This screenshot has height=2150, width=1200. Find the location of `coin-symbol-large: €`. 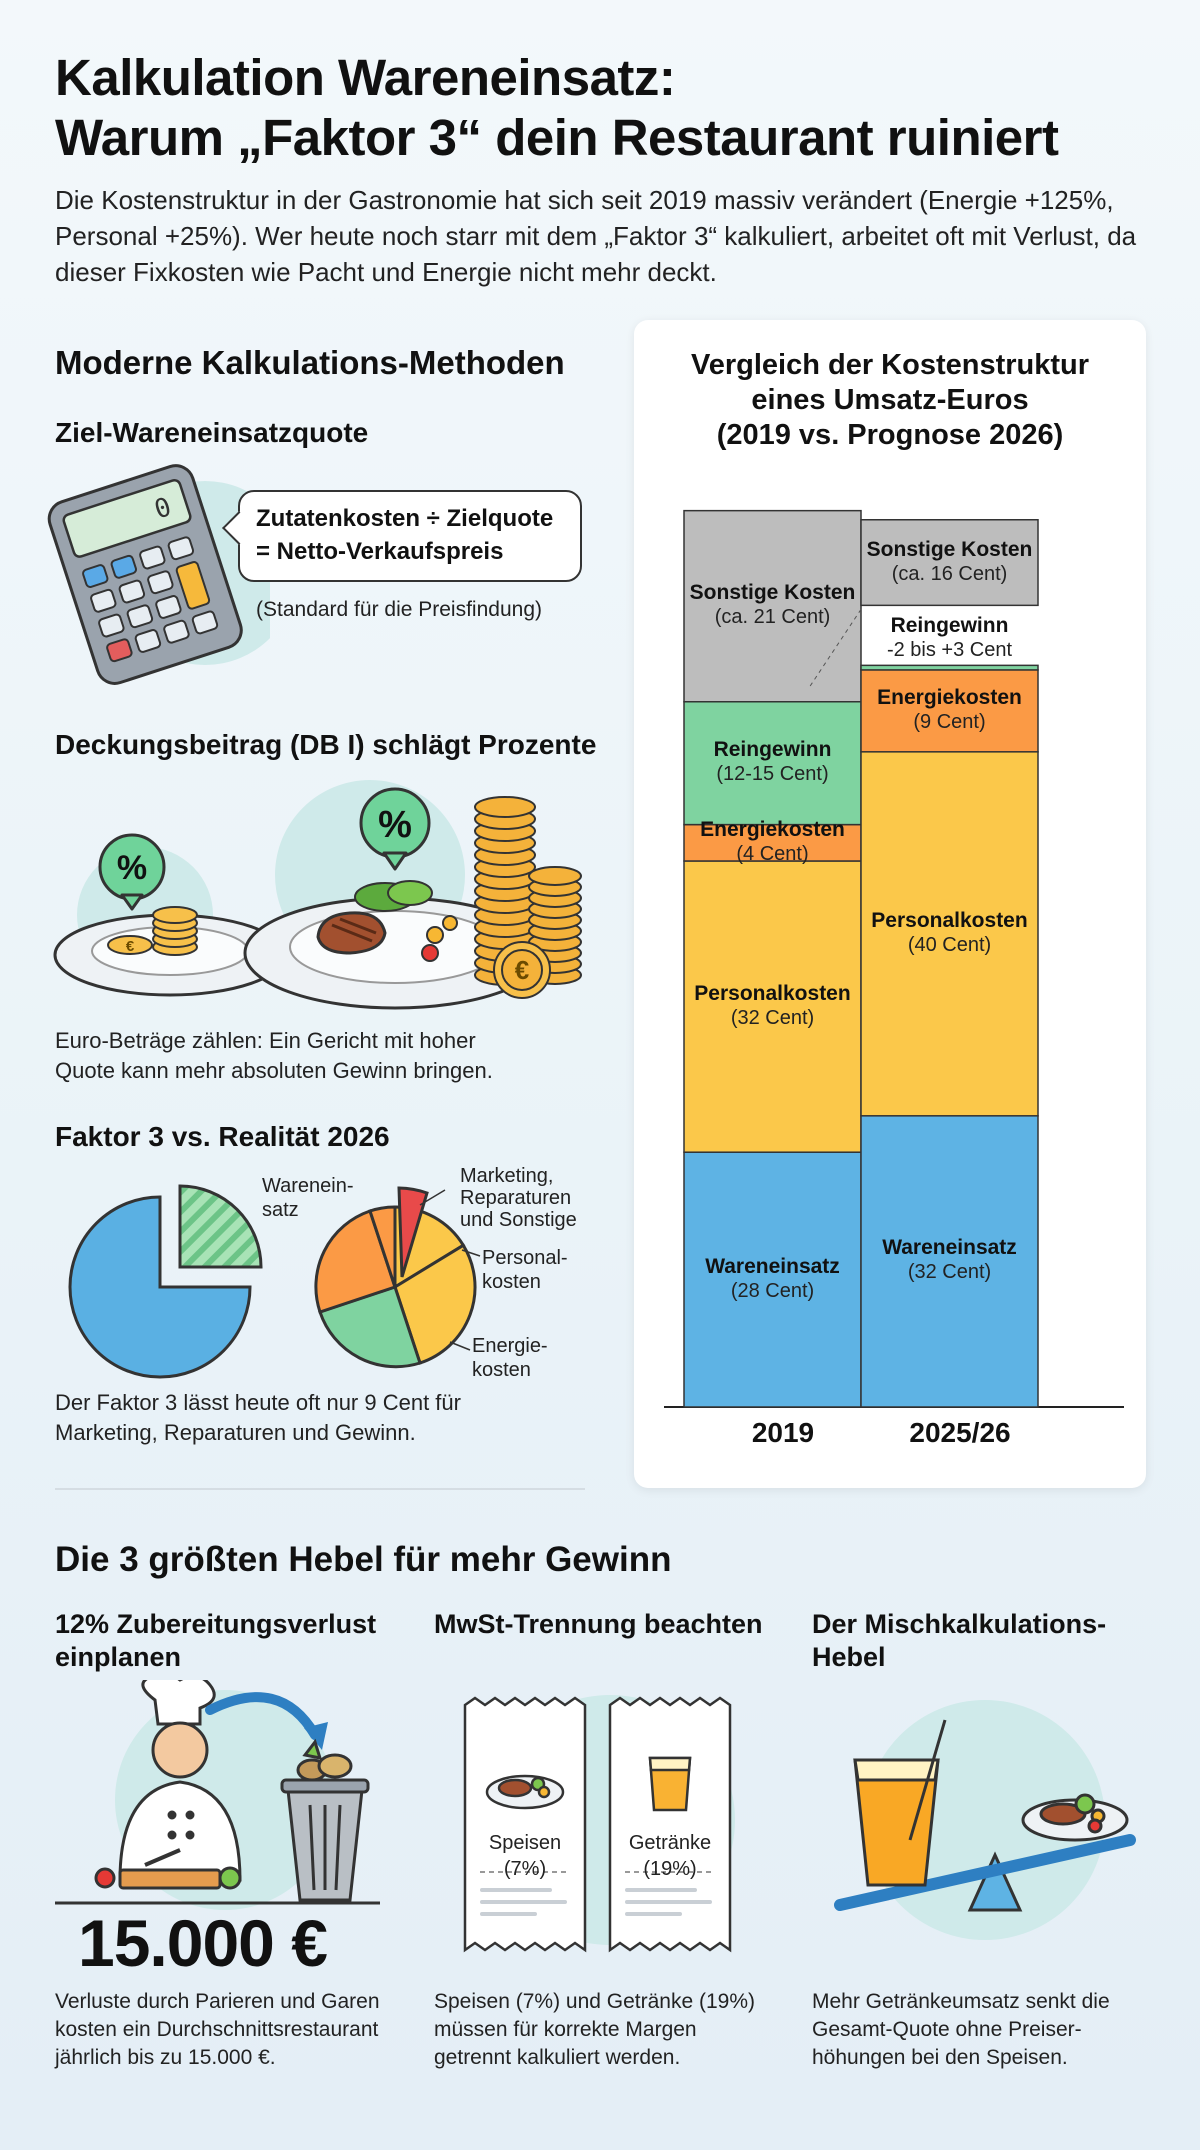

coin-symbol-large: € is located at coordinates (522, 970).